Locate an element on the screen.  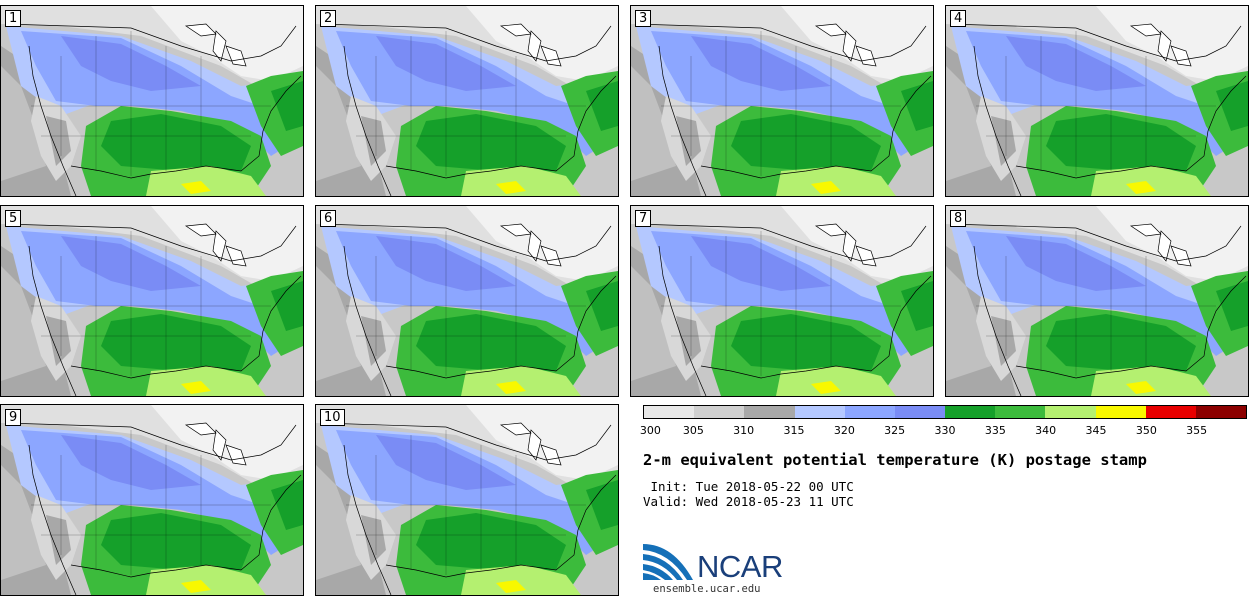
colorbar-tick-300: 300 is located at coordinates (650, 430).